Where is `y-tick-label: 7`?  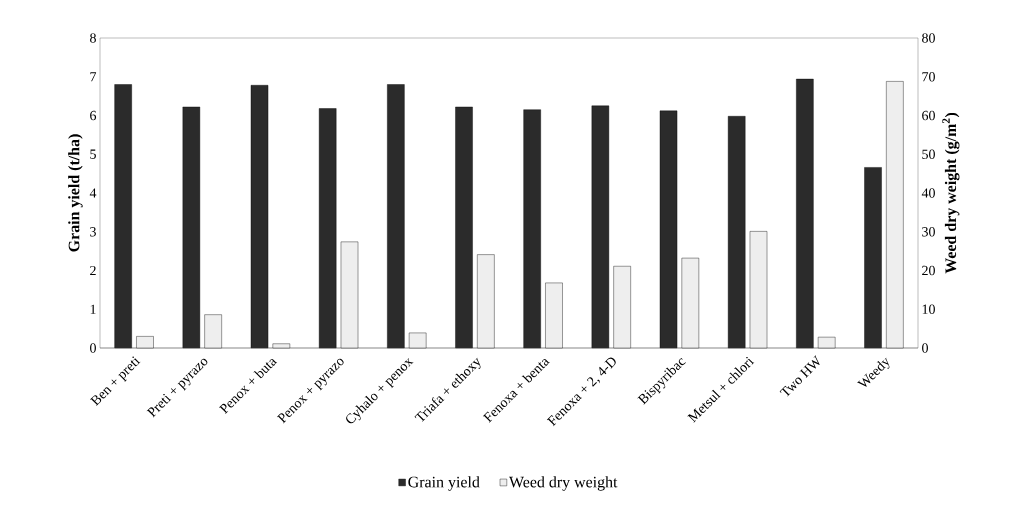
y-tick-label: 7 is located at coordinates (93, 77).